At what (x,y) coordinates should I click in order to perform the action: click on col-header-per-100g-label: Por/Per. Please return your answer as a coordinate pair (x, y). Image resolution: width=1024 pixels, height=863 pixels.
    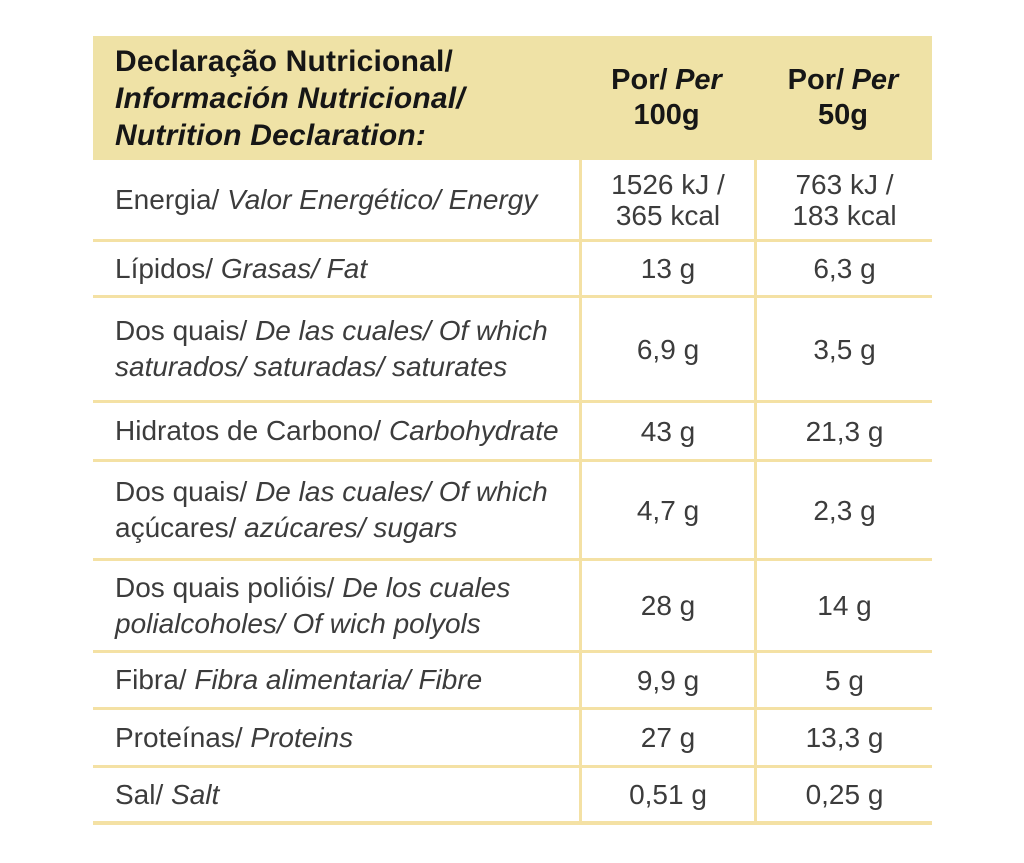
    Looking at the image, I should click on (666, 80).